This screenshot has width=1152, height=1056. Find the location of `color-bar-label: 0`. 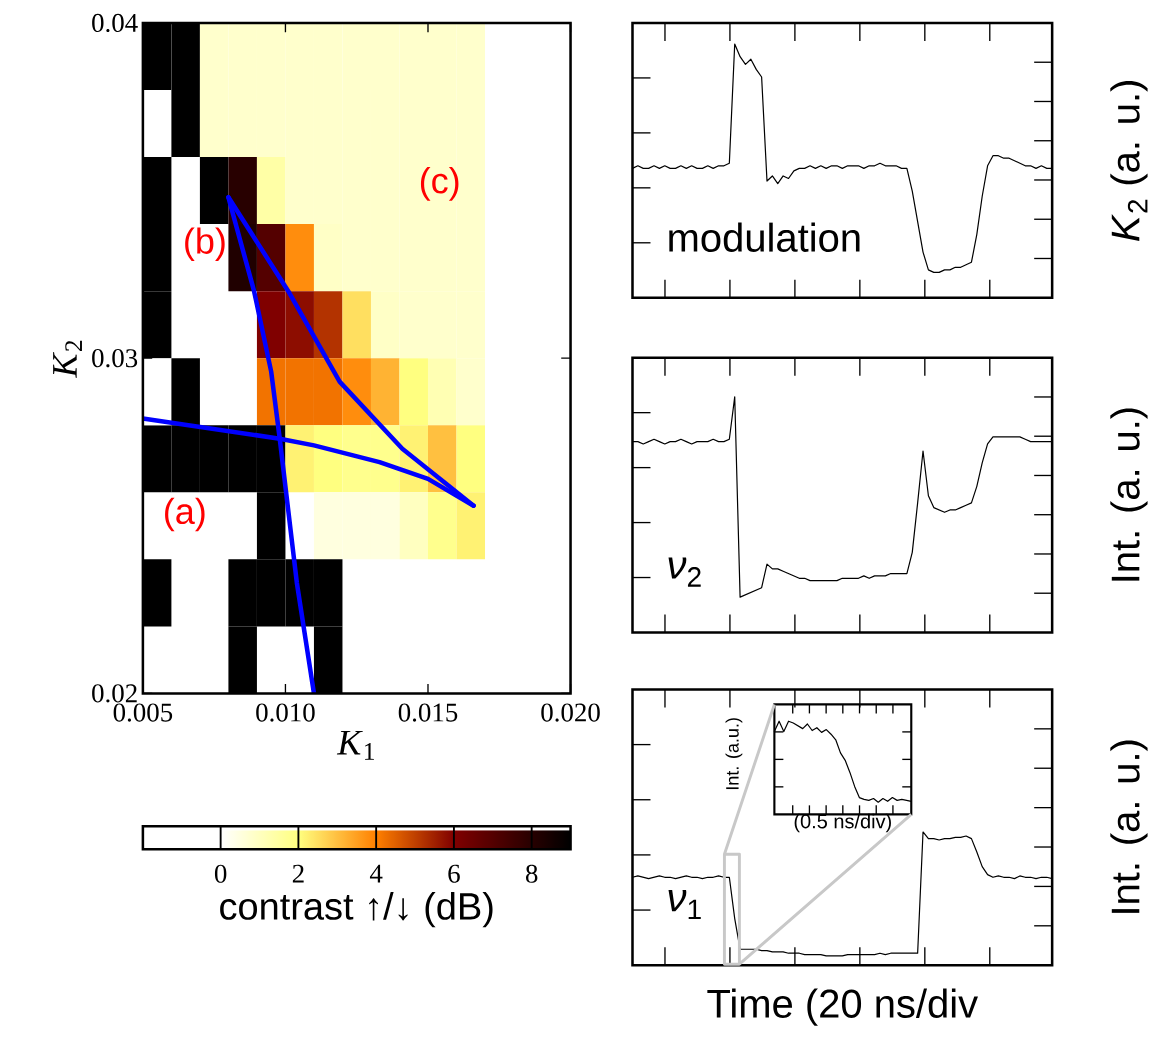

color-bar-label: 0 is located at coordinates (220, 873).